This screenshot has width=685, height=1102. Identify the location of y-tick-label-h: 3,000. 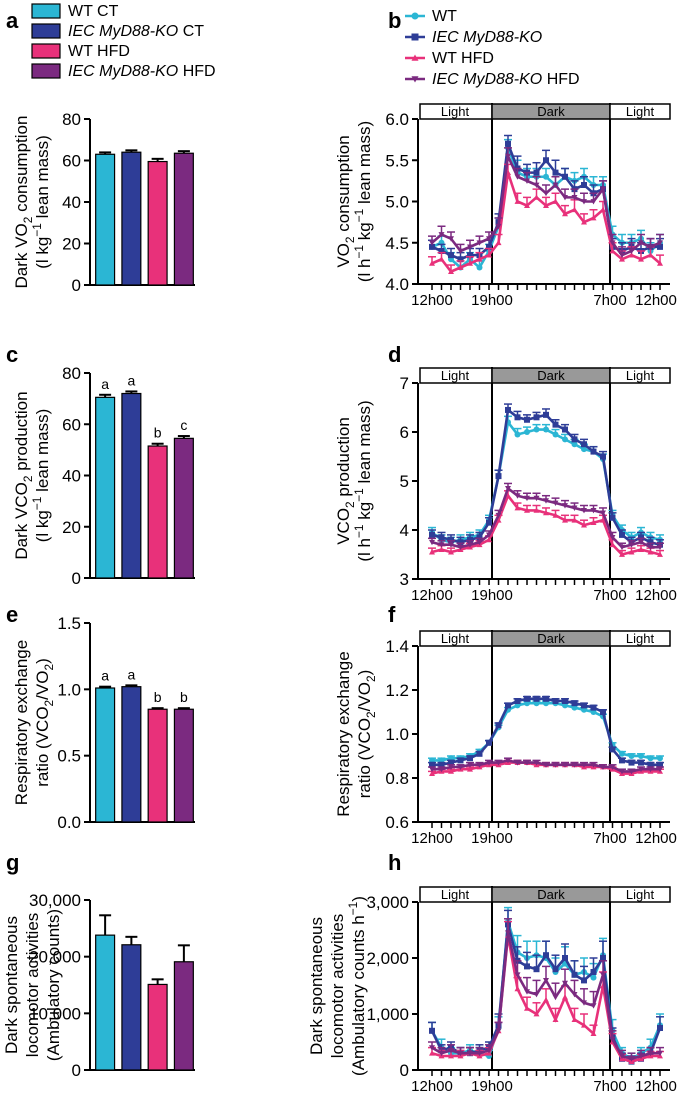
(387, 902).